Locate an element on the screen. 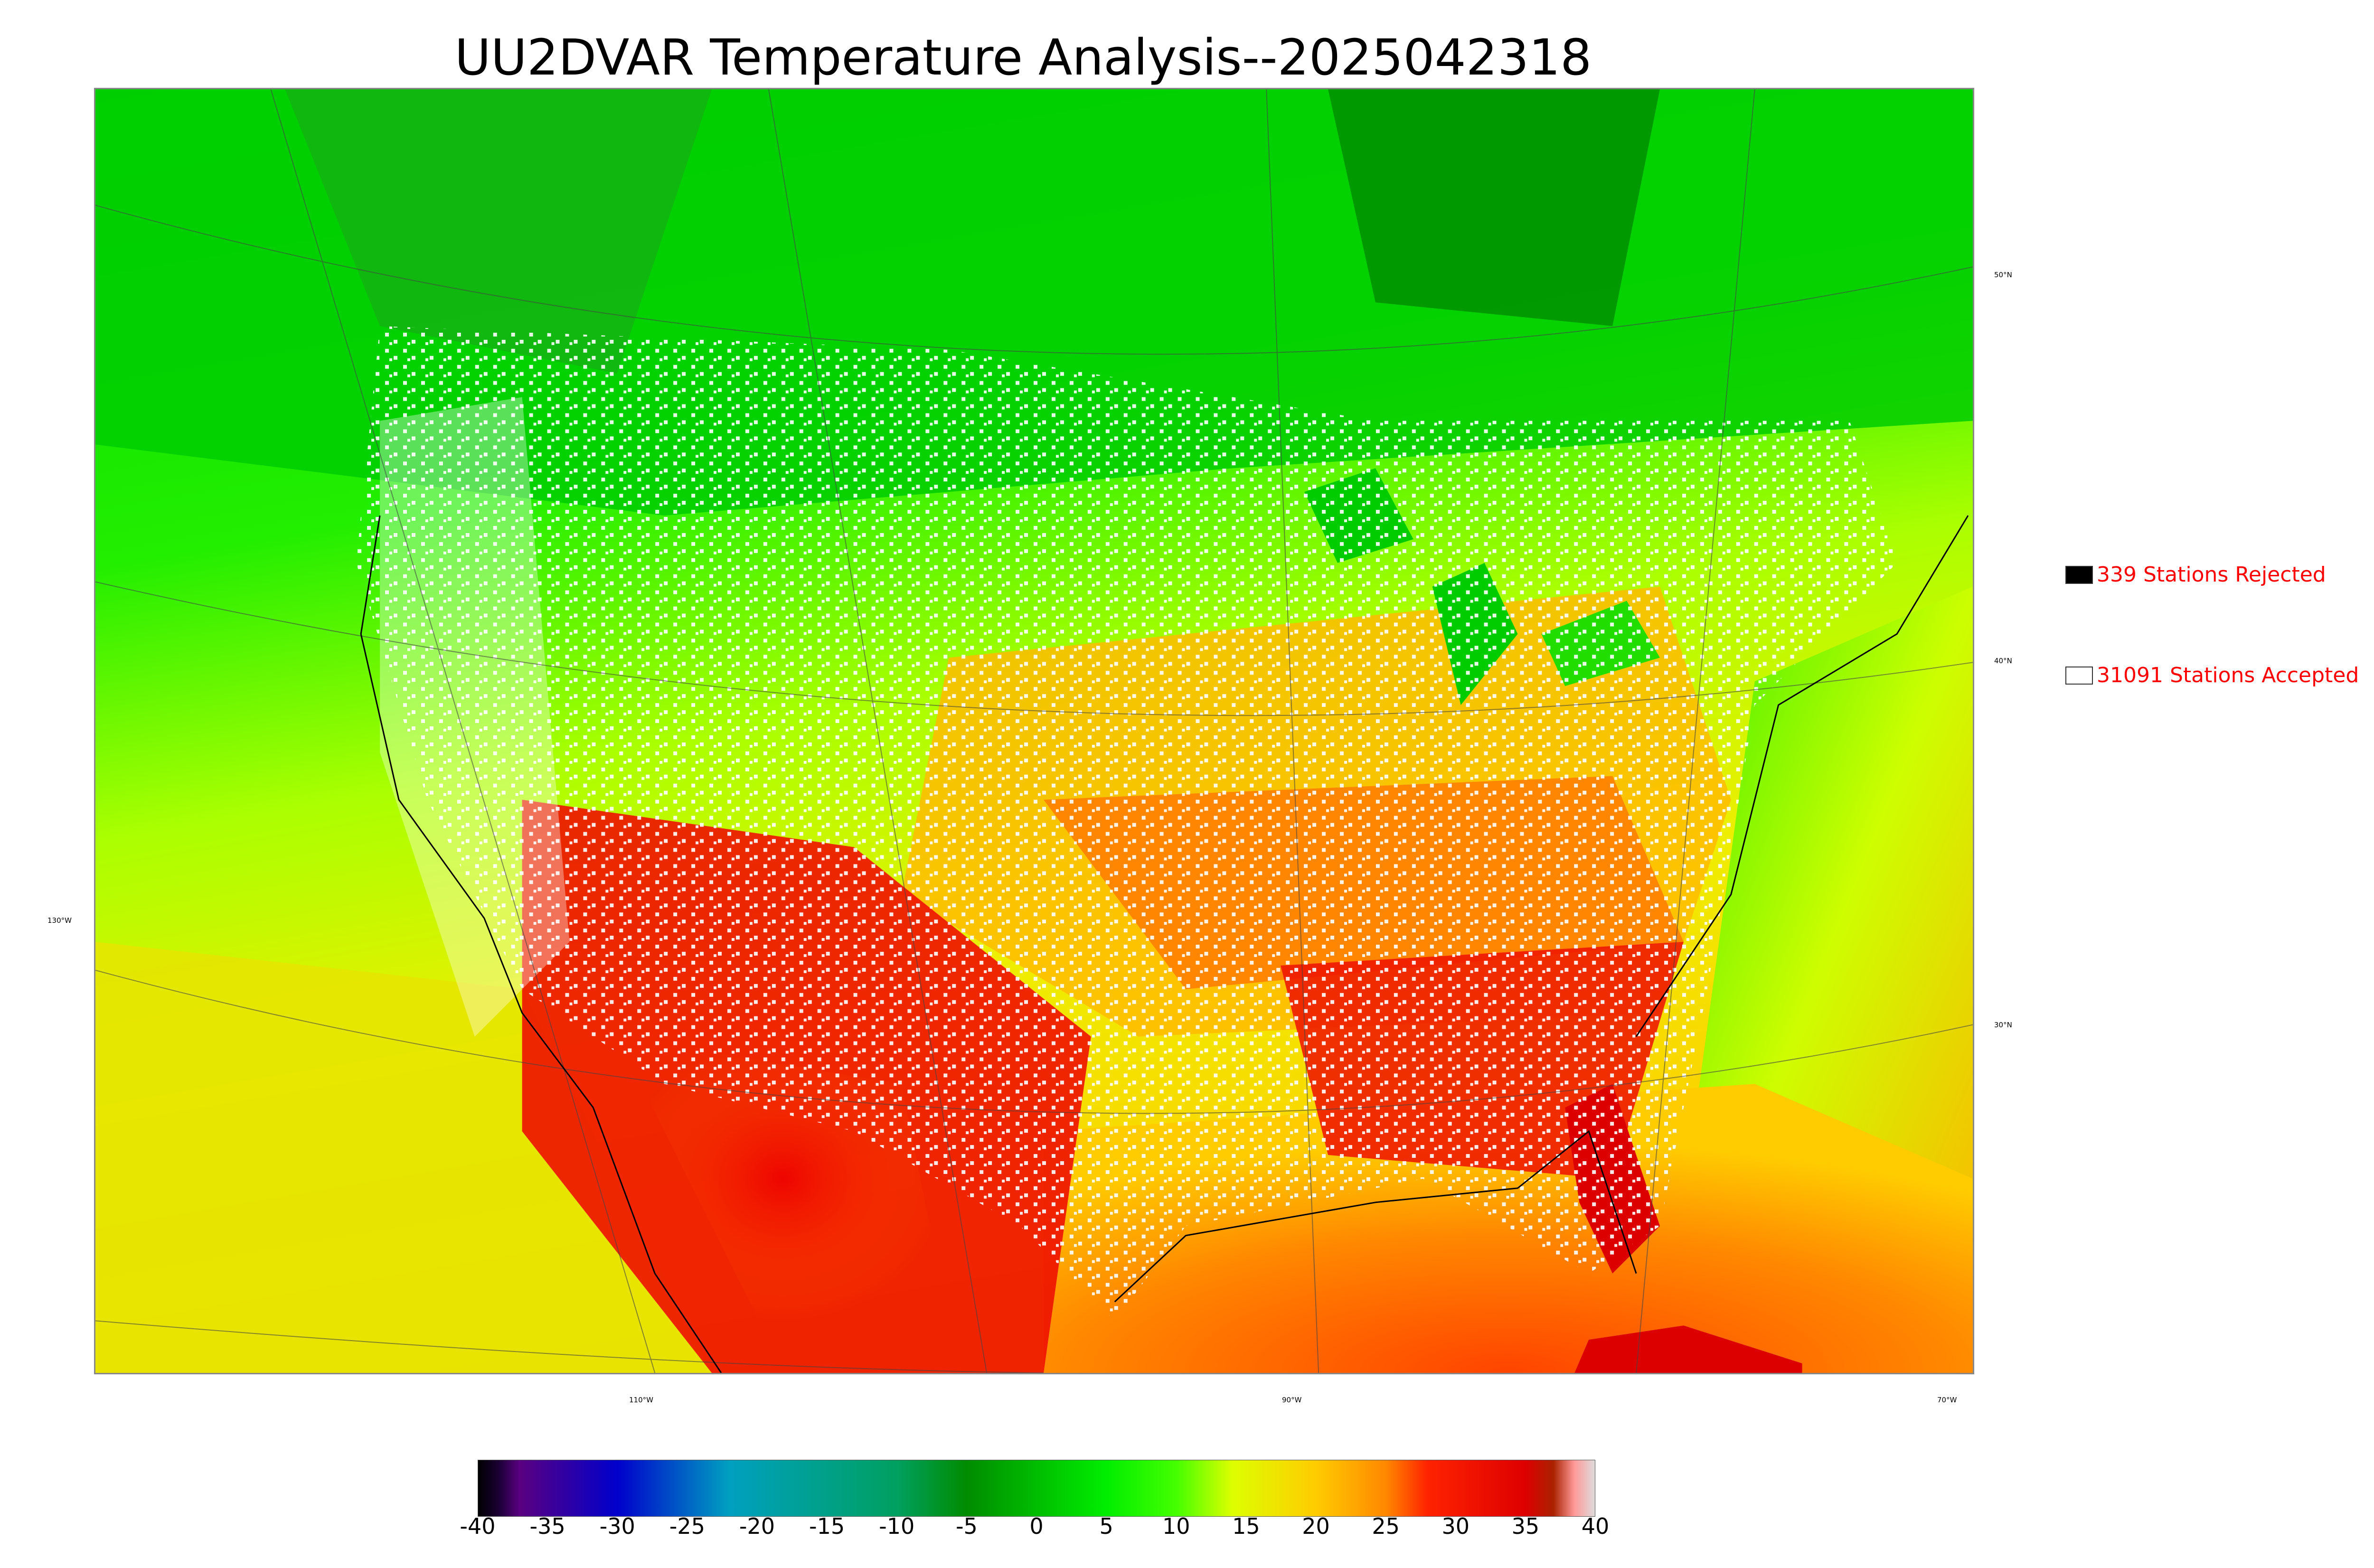 The width and height of the screenshot is (2374, 1568). colorbar-tick-label: 10 is located at coordinates (1176, 1526).